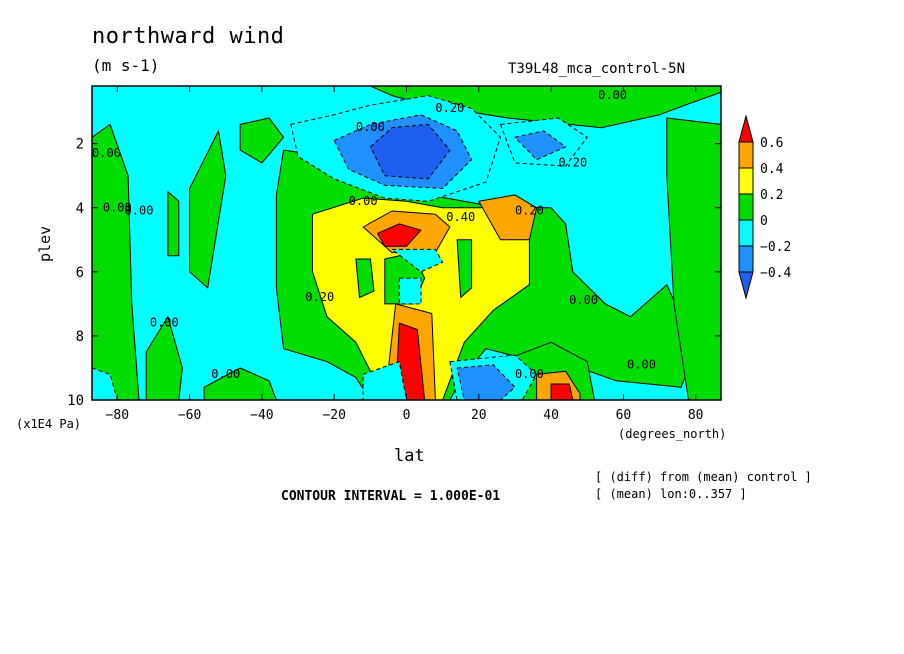 The width and height of the screenshot is (904, 654). I want to click on x-tick-label-2: −40, so click(261, 415).